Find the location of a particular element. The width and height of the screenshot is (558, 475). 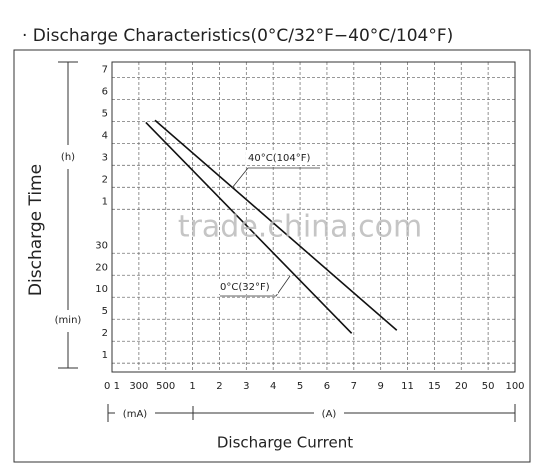

watermark: trade.china.com is located at coordinates (300, 227).